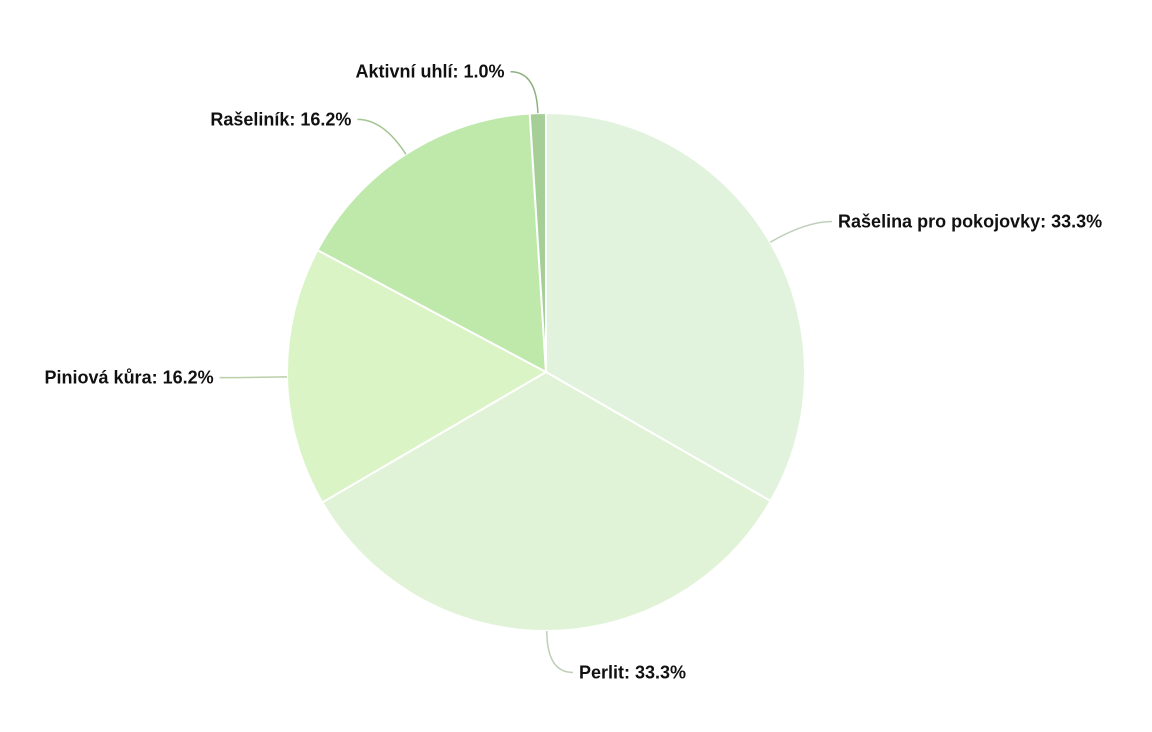  What do you see at coordinates (280, 119) in the screenshot?
I see `slice-label-raselinik: Rašeliník: 16.2%` at bounding box center [280, 119].